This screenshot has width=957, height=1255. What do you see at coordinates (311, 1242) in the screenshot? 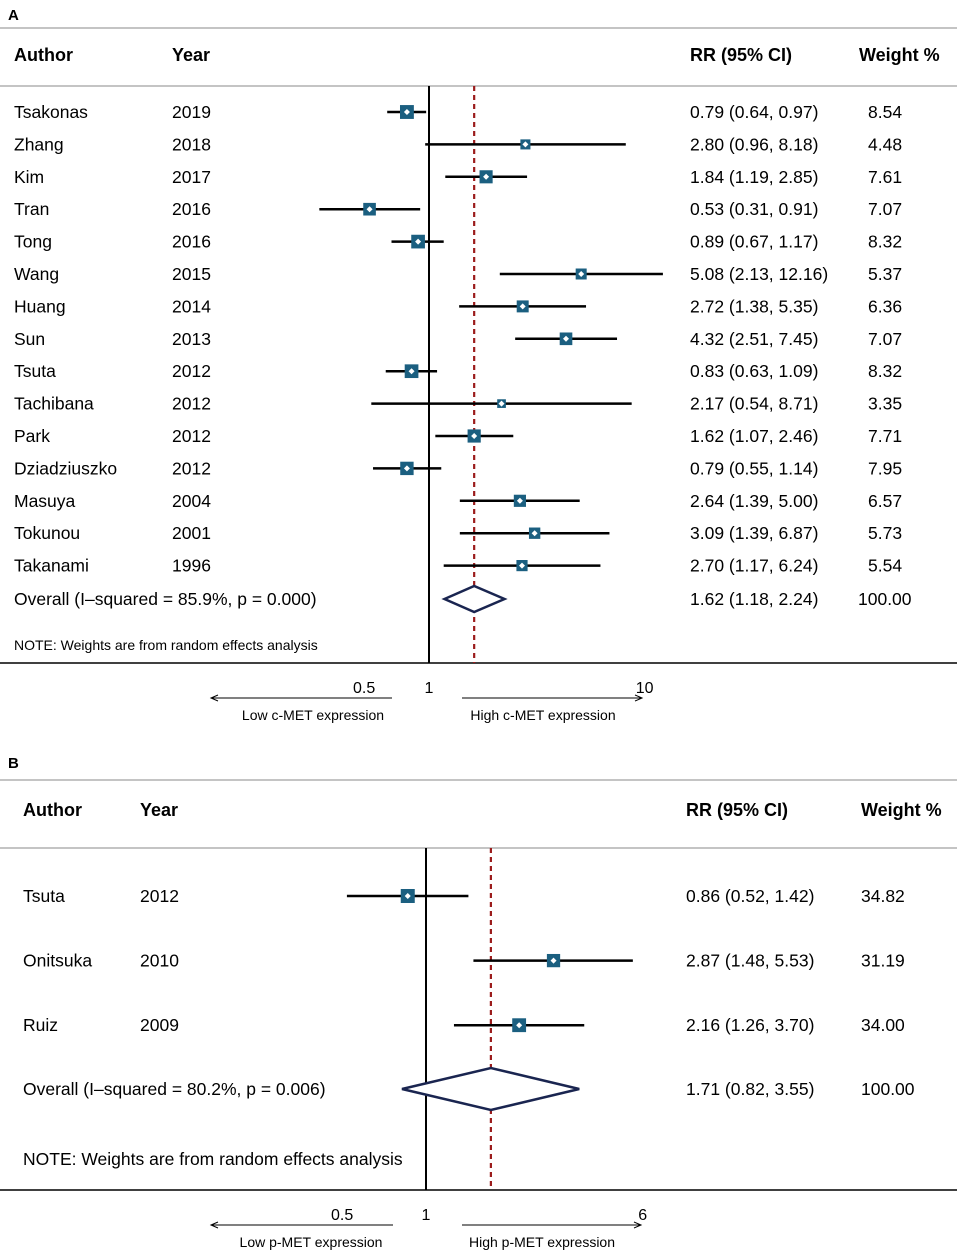
I see `low-expression-label: Low p-MET expression` at bounding box center [311, 1242].